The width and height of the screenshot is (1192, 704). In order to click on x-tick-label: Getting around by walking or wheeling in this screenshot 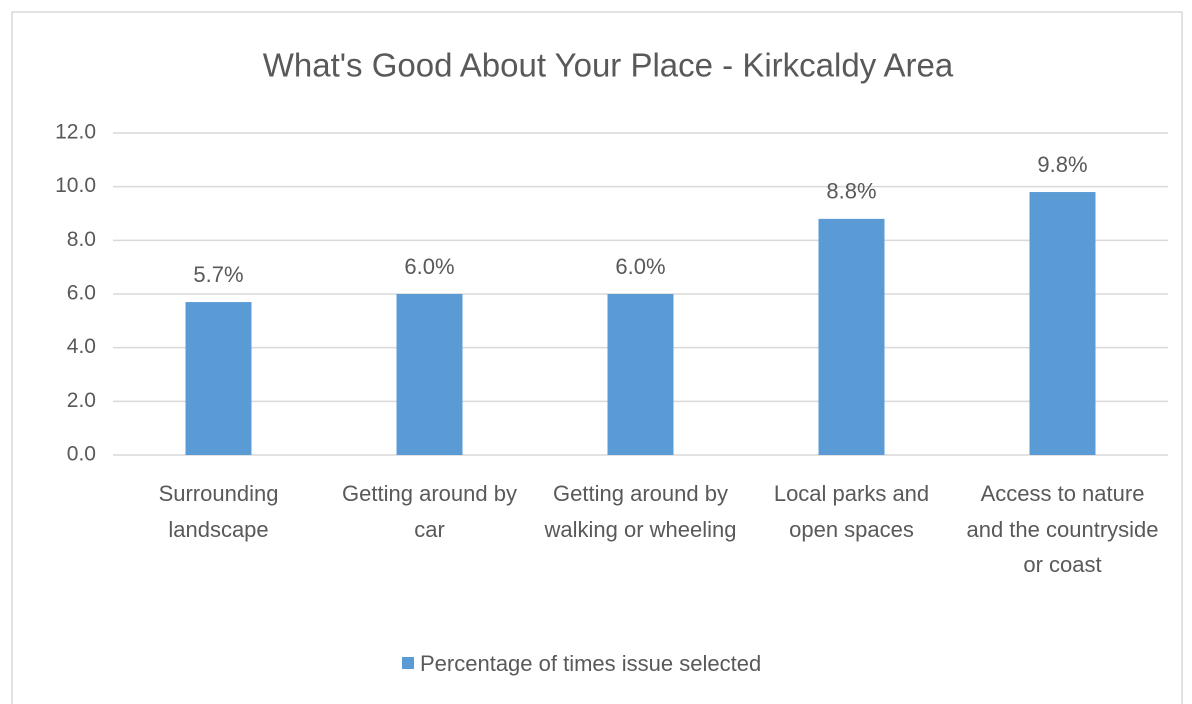, I will do `click(640, 511)`.